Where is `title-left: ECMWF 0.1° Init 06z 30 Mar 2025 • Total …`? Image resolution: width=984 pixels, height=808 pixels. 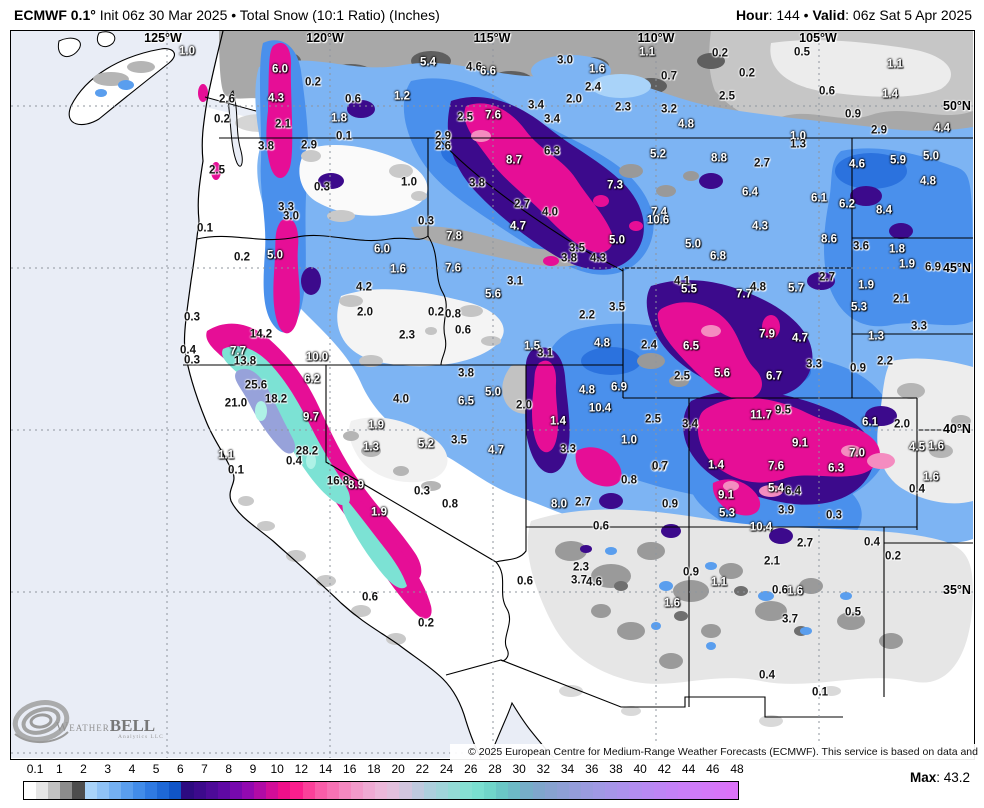 title-left: ECMWF 0.1° Init 06z 30 Mar 2025 • Total … is located at coordinates (227, 15).